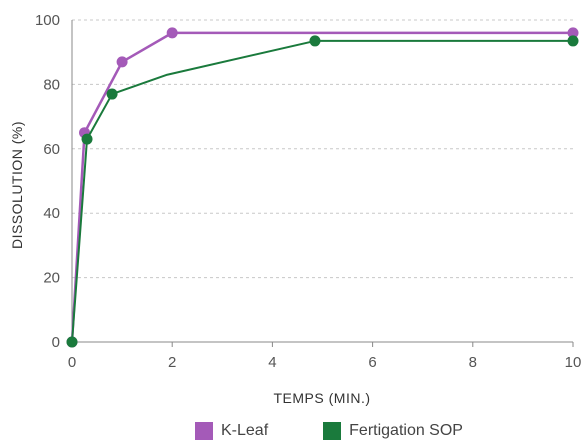 This screenshot has width=583, height=441. Describe the element at coordinates (573, 362) in the screenshot. I see `x-tick-label-10: 10` at that location.